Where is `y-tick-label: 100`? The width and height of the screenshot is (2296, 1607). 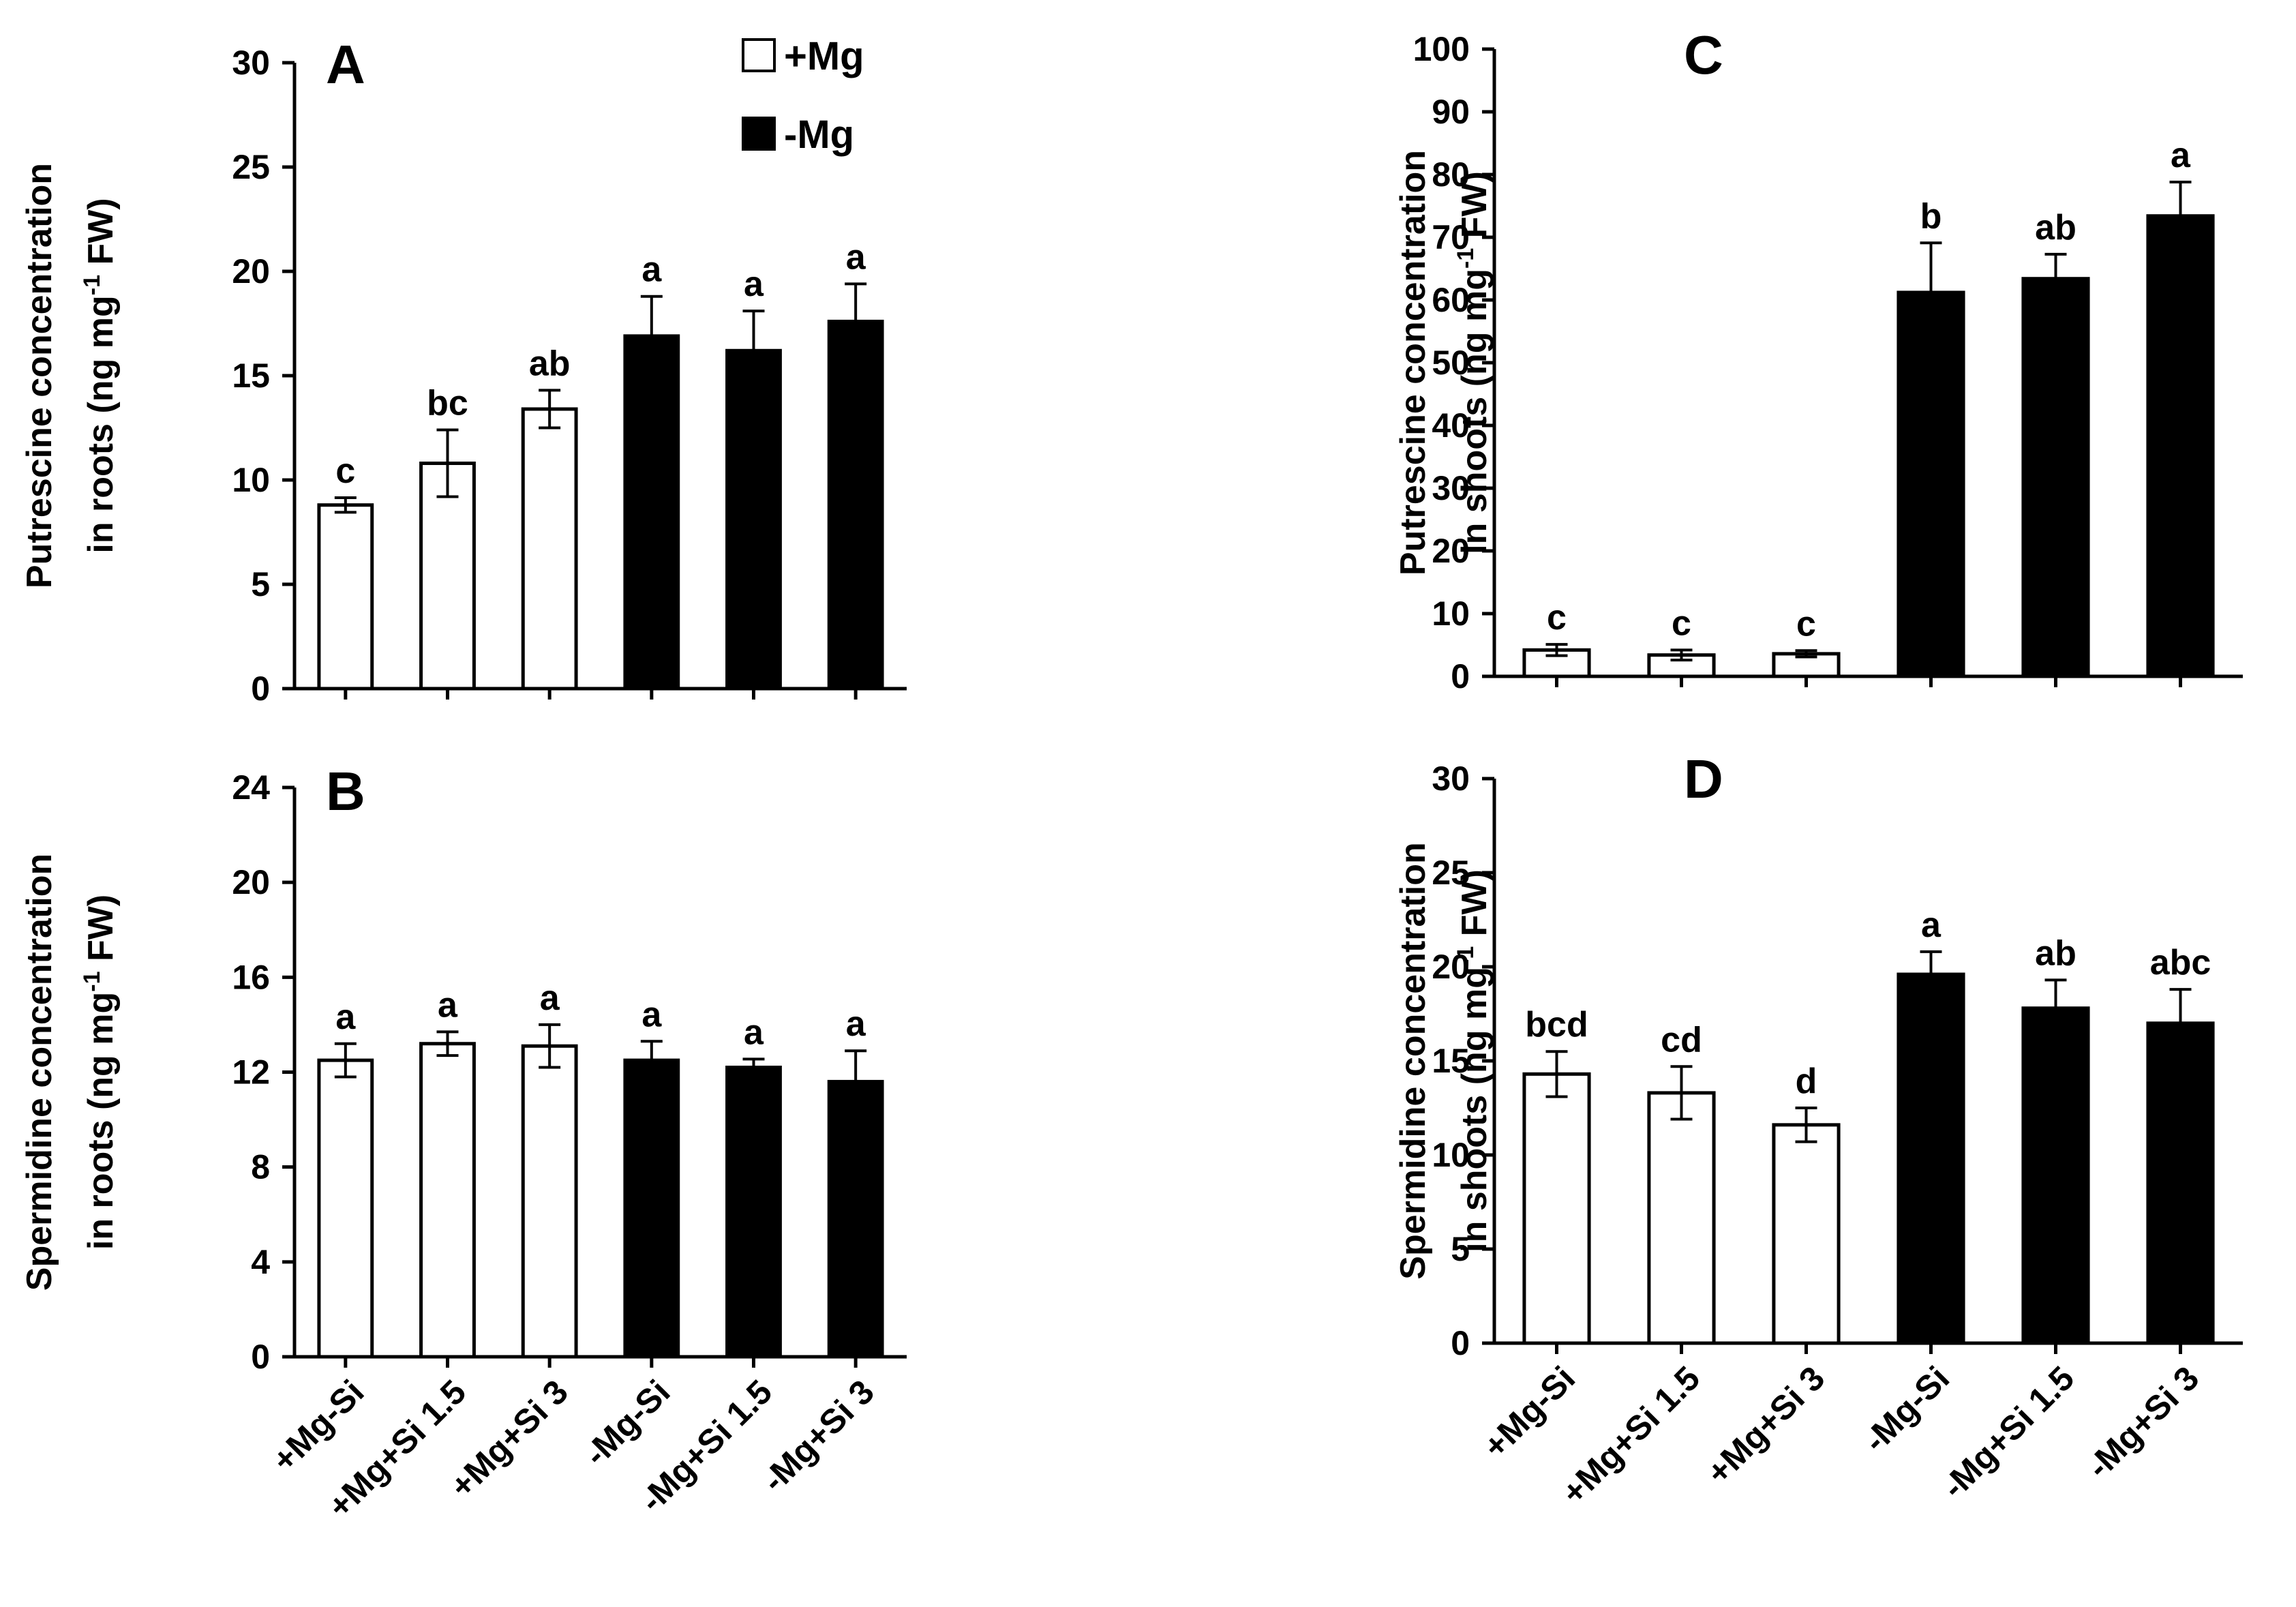
y-tick-label: 100 is located at coordinates (1441, 49).